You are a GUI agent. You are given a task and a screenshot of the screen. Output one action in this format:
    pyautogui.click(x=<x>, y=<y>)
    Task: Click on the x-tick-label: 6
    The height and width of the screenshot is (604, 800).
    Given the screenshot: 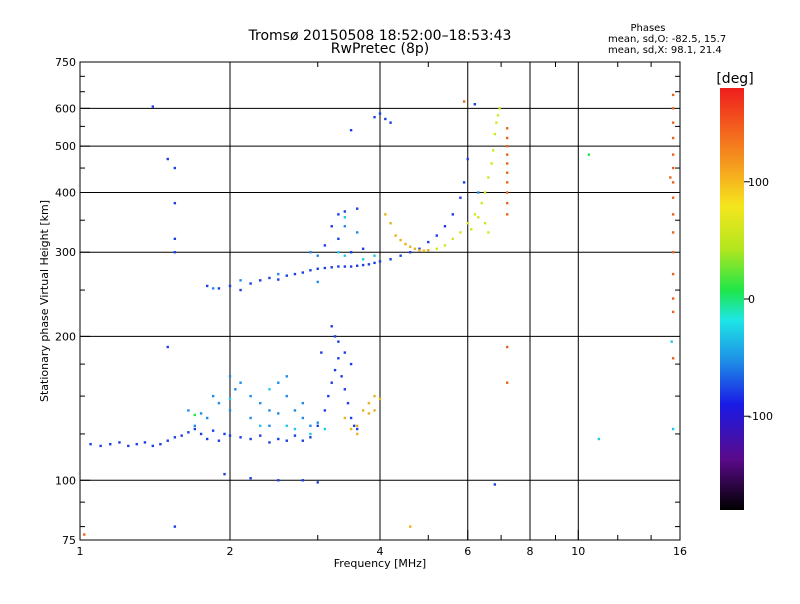 What is the action you would take?
    pyautogui.click(x=467, y=551)
    